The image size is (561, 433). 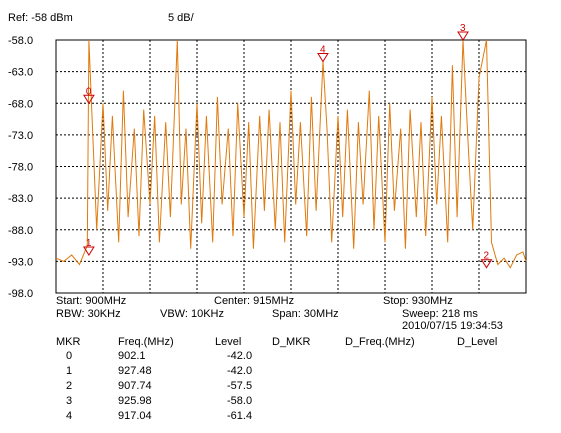 I want to click on mkr-level: -57.5, so click(x=240, y=386).